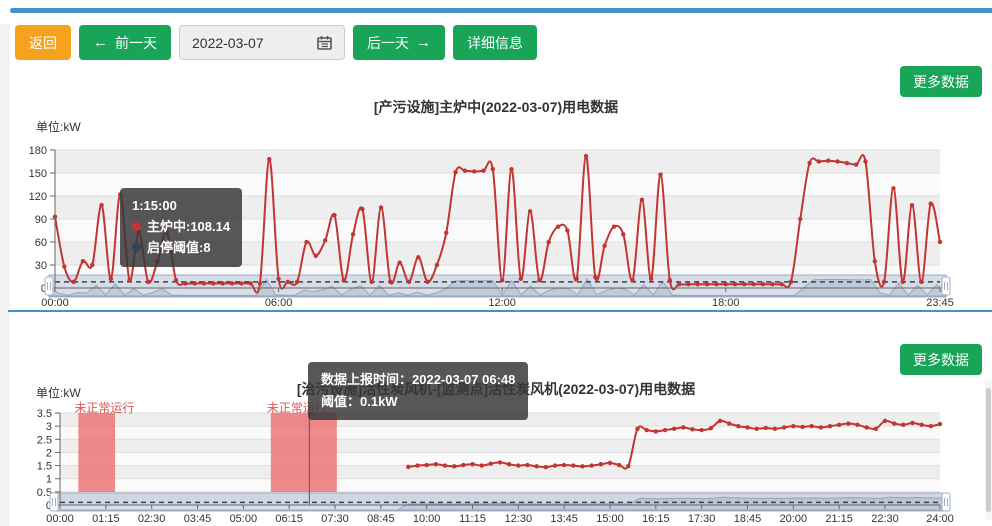 This screenshot has width=992, height=526. Describe the element at coordinates (941, 81) in the screenshot. I see `more-data-button-1: 更多数据` at that location.